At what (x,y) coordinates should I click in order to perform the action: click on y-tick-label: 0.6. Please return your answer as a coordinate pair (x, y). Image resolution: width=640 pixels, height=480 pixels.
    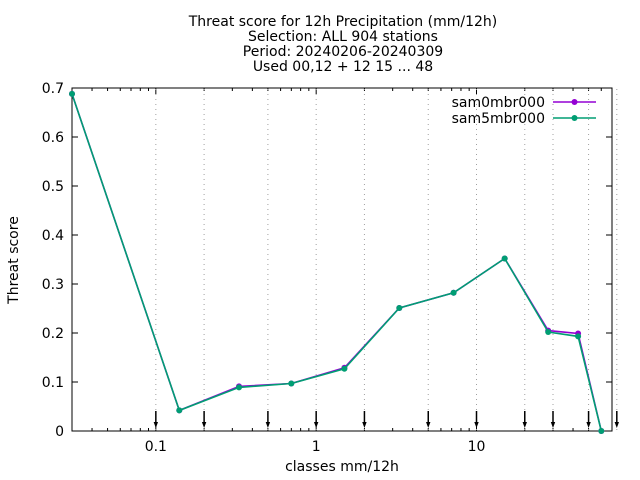
    Looking at the image, I should click on (53, 138).